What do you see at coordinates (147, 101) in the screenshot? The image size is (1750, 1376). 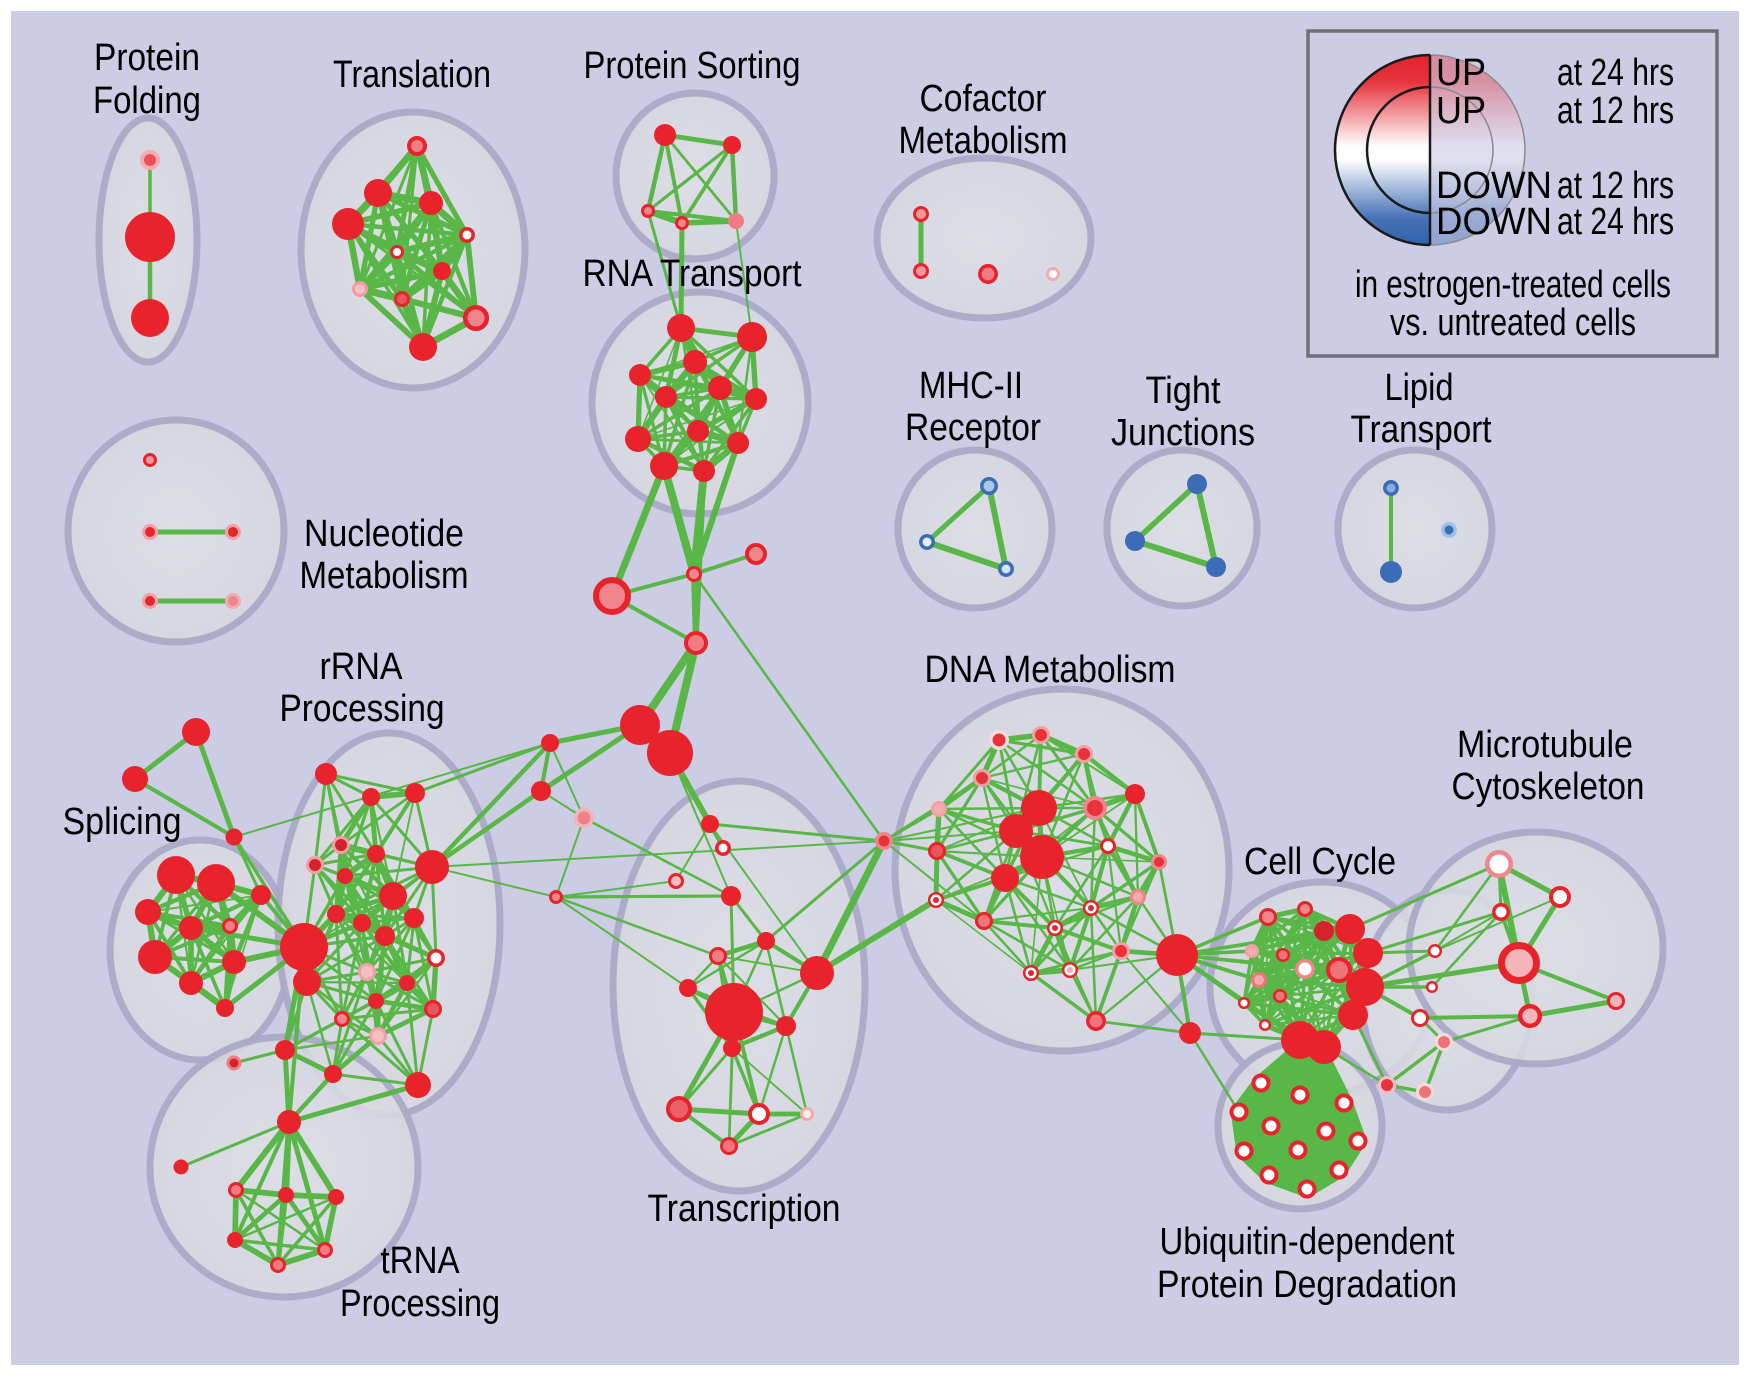 I see `svg-text: Folding` at bounding box center [147, 101].